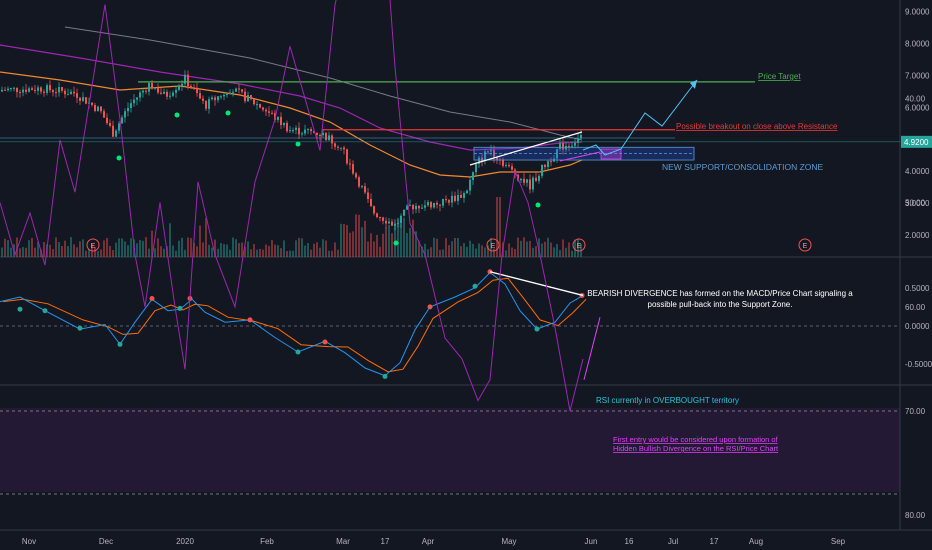 The width and height of the screenshot is (932, 550). Describe the element at coordinates (640, 117) in the screenshot. I see `projection-path` at that location.